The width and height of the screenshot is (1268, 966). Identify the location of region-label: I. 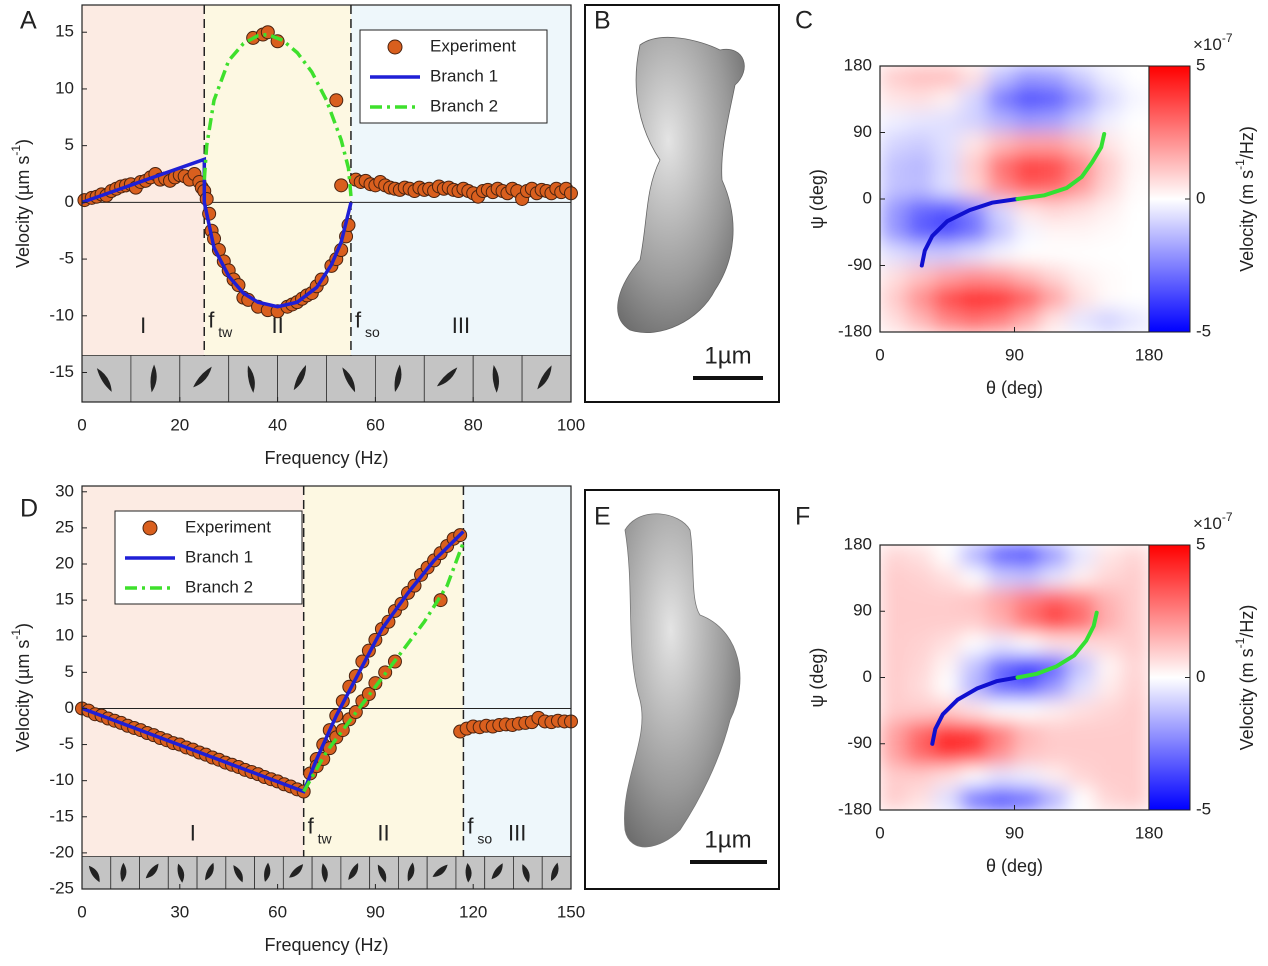
(143, 325).